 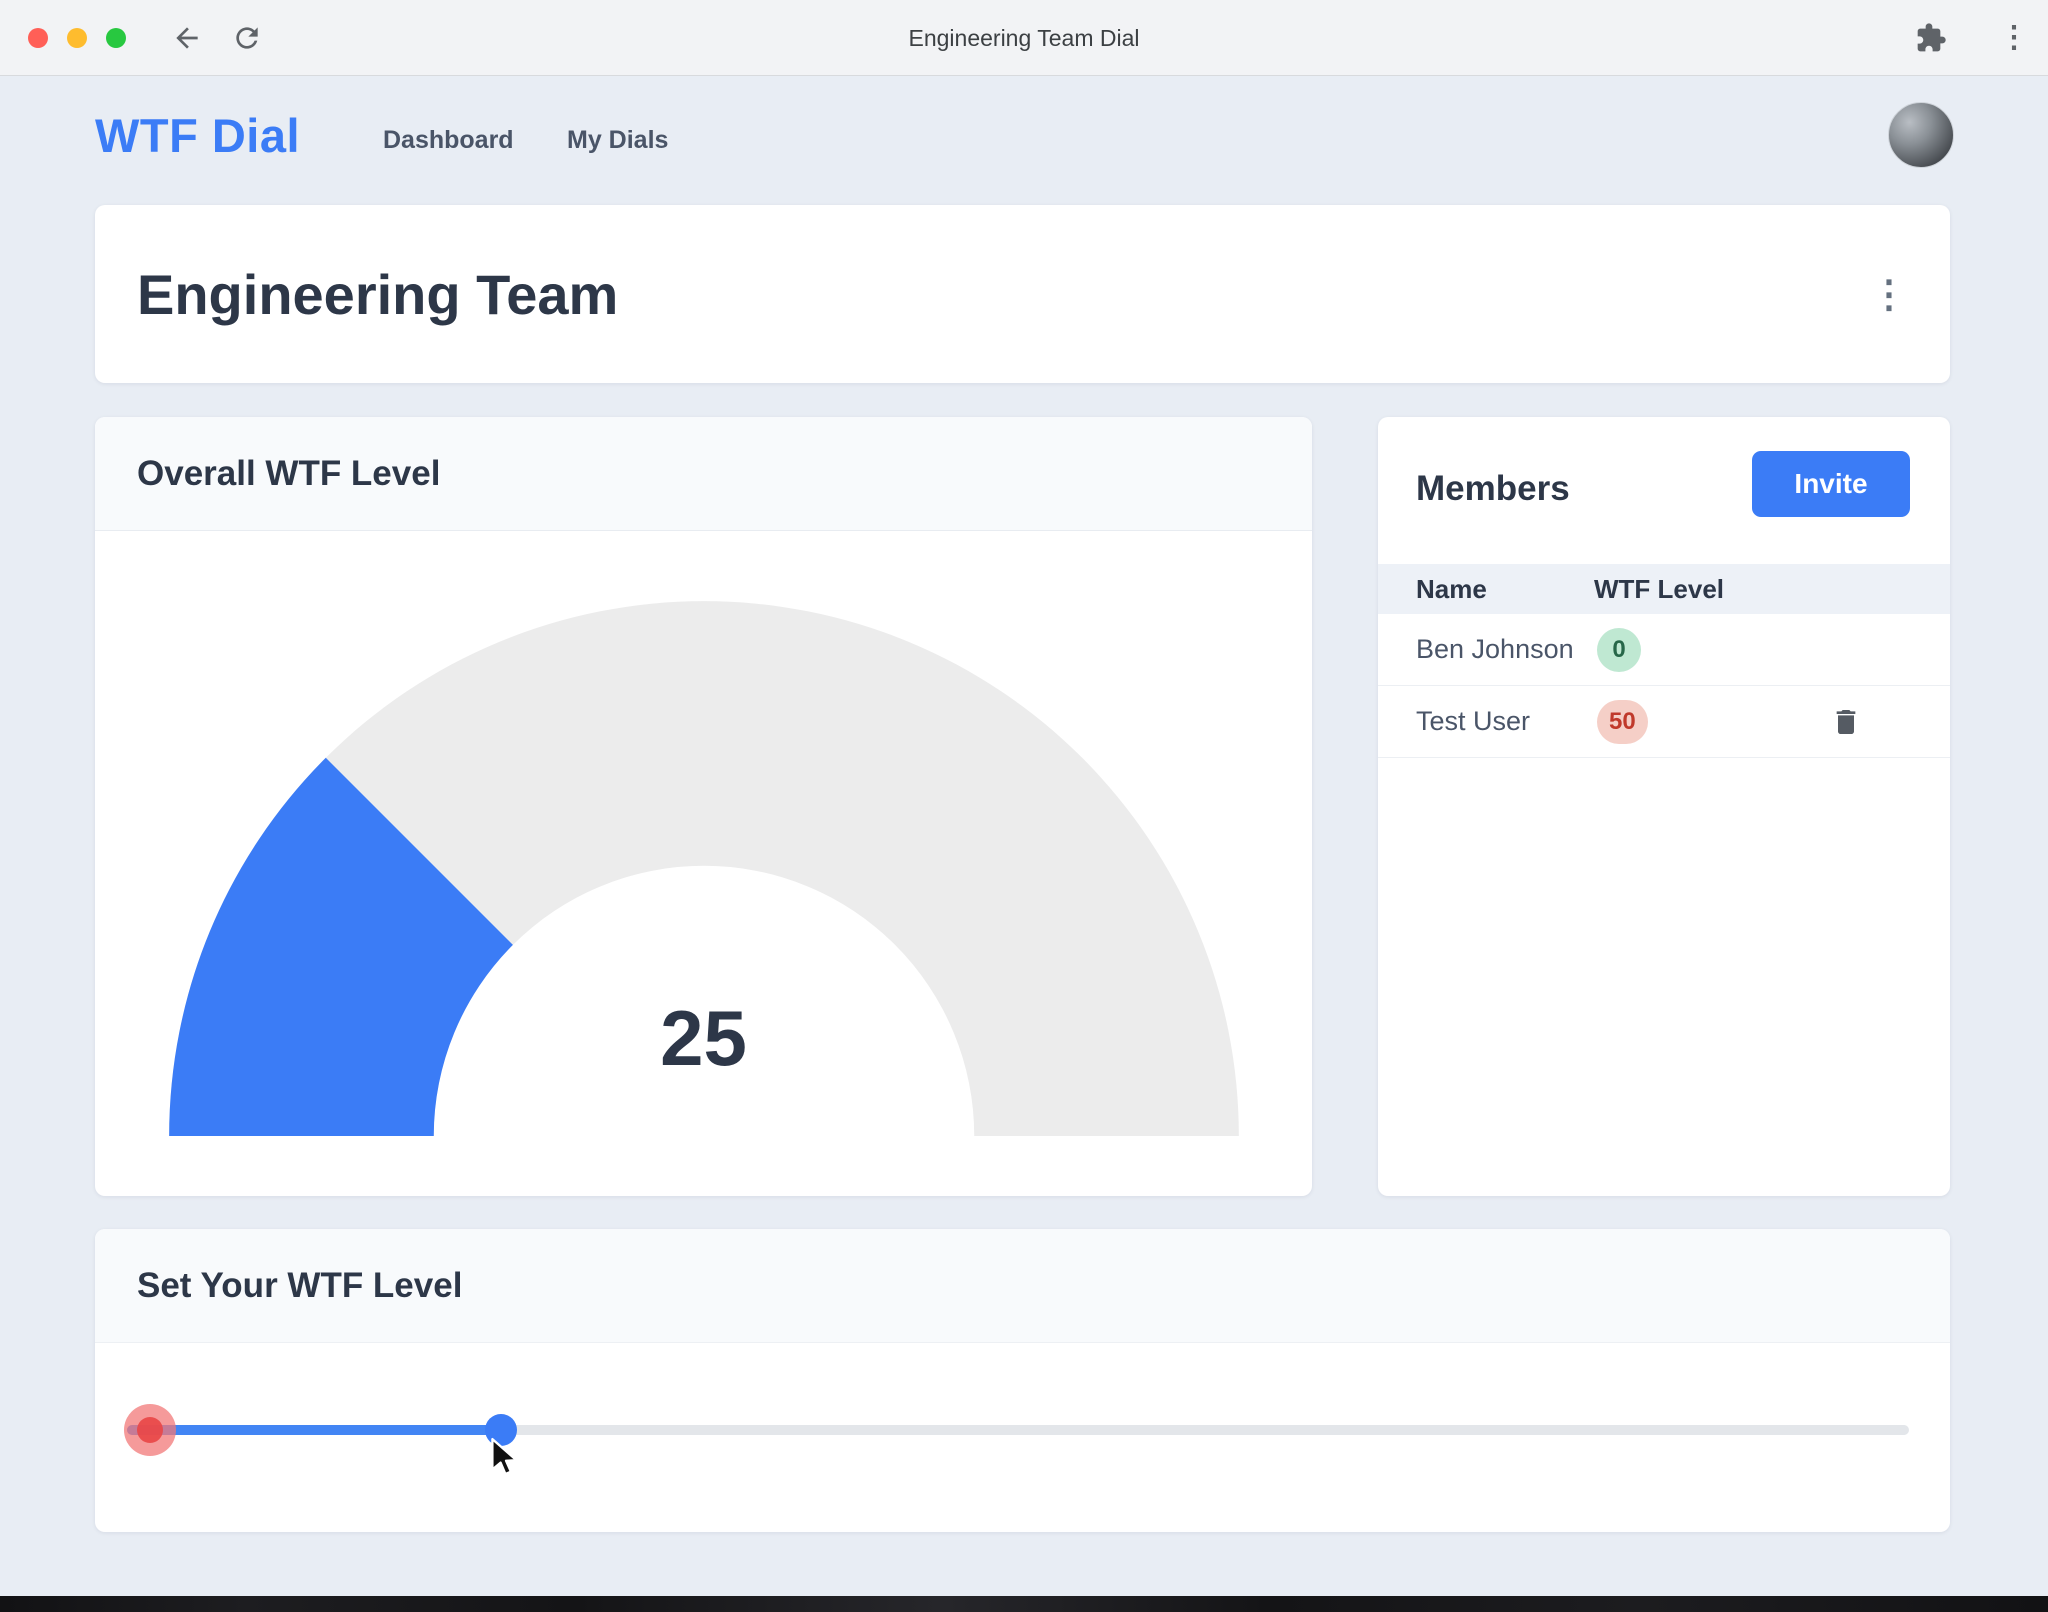 I want to click on window-title: Engineering Team Dial, so click(x=1024, y=37).